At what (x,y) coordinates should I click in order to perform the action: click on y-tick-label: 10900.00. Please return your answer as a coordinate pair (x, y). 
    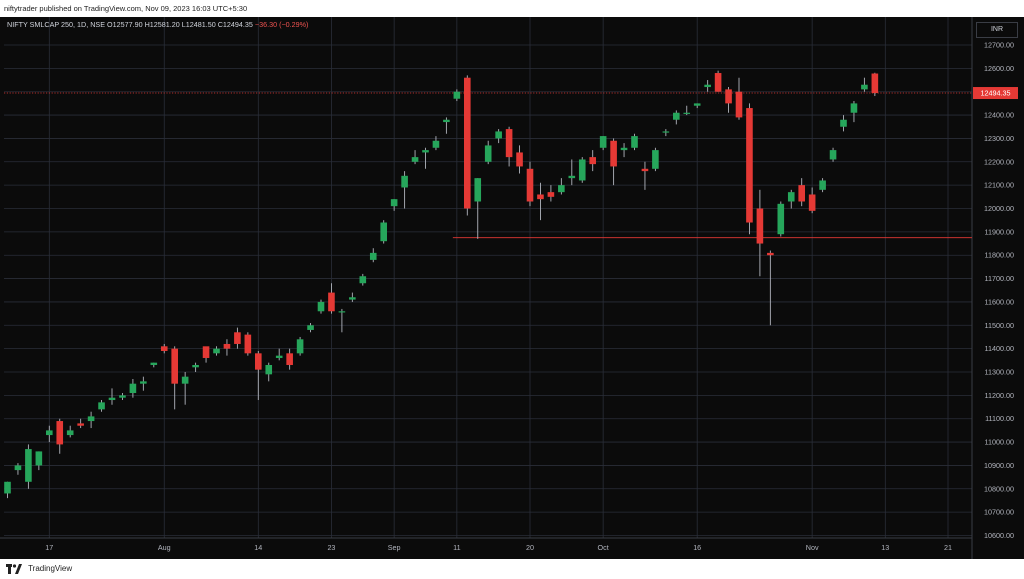
    Looking at the image, I should click on (999, 465).